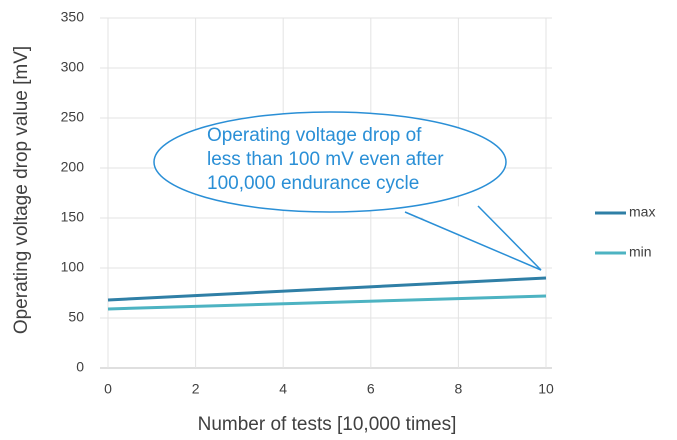  I want to click on y-tick-label: 250, so click(73, 117).